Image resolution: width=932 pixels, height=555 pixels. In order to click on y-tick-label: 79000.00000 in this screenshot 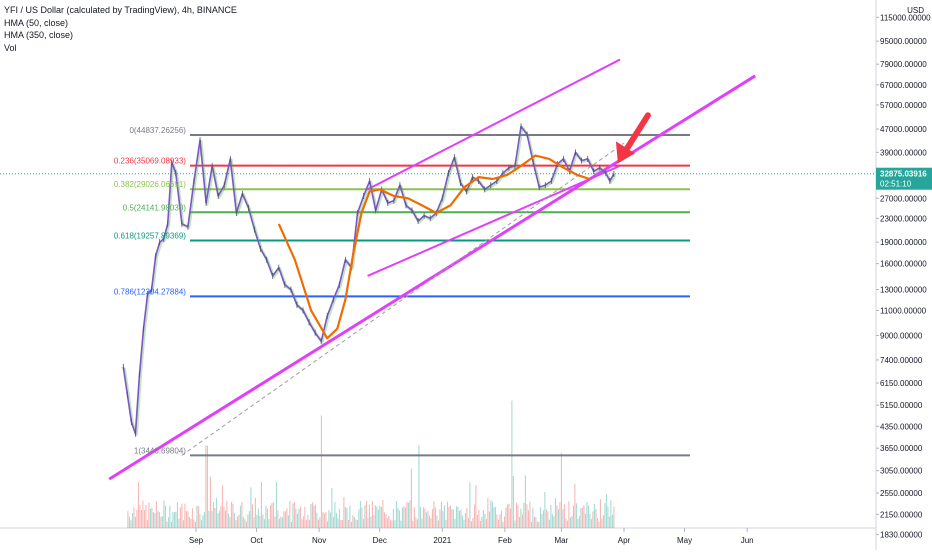, I will do `click(903, 64)`.